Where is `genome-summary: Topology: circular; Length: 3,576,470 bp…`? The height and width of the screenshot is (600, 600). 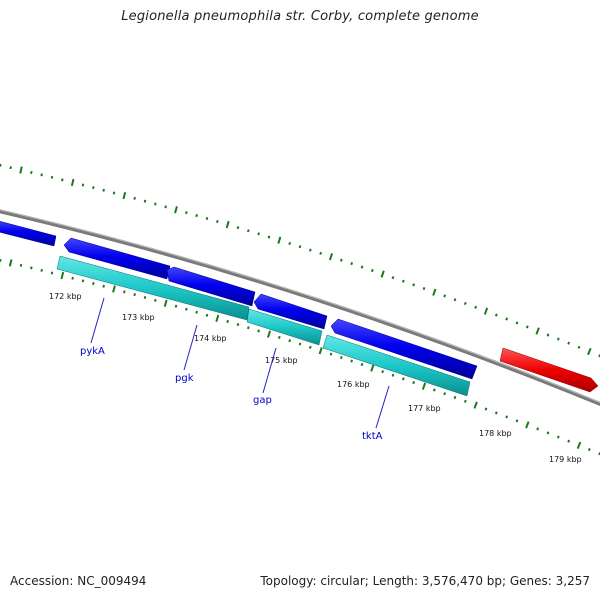 genome-summary: Topology: circular; Length: 3,576,470 bp… is located at coordinates (425, 581).